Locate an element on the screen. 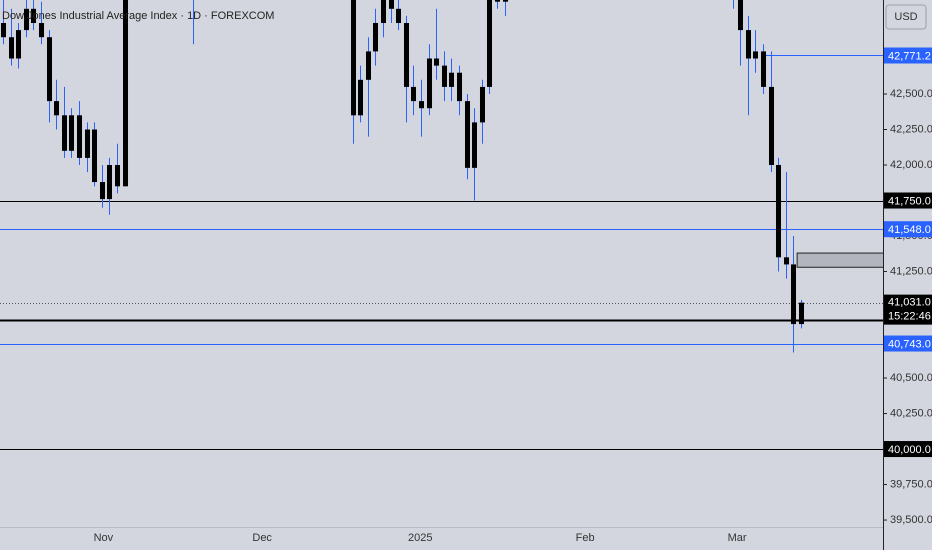 The image size is (932, 550). countdown: 15:22:46 is located at coordinates (909, 317).